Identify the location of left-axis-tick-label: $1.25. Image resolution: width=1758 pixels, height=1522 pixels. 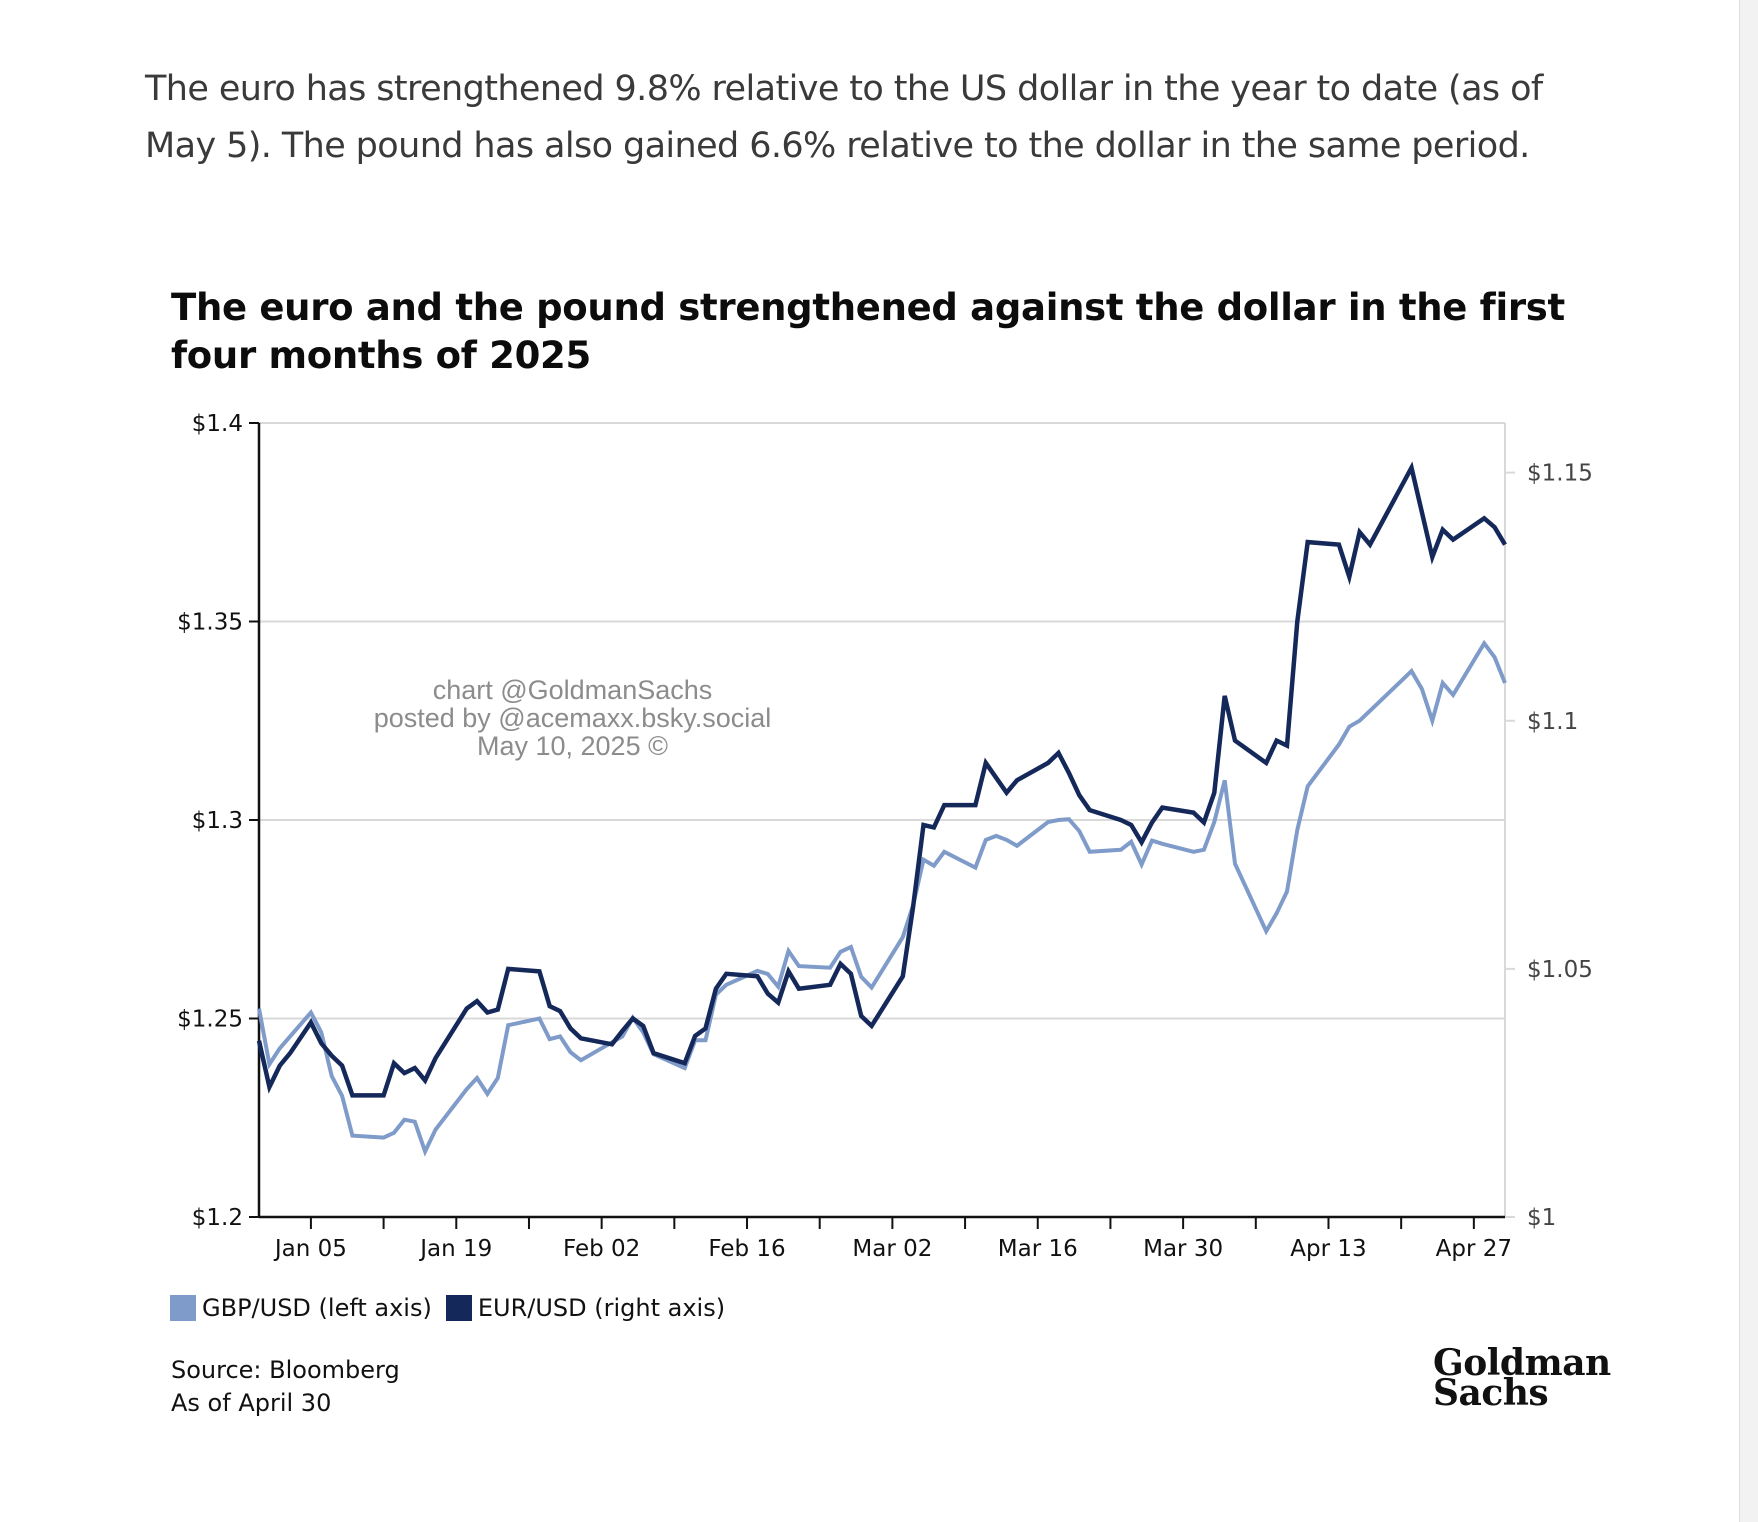
(210, 1020).